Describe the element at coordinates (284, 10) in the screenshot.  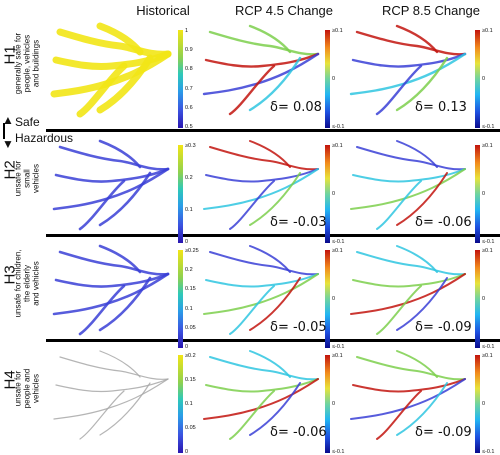
I see `column-title-rcp45: RCP 4.5 Change` at that location.